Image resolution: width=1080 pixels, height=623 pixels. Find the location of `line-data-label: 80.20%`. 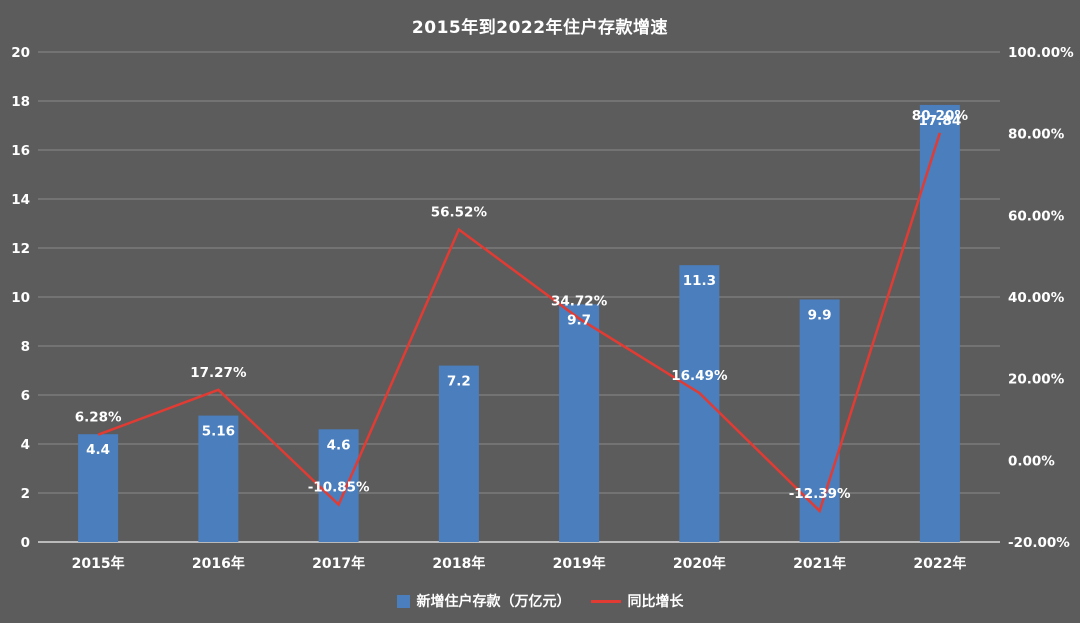

line-data-label: 80.20% is located at coordinates (940, 116).